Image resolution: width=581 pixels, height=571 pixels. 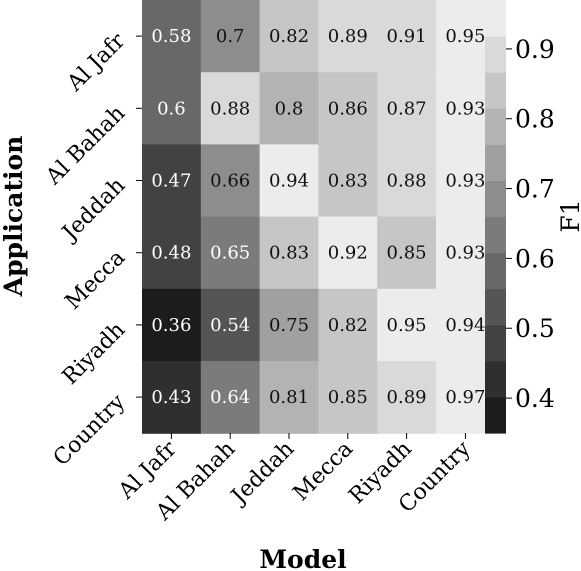 I want to click on colorbar-tick-label: 0.8, so click(x=535, y=119).